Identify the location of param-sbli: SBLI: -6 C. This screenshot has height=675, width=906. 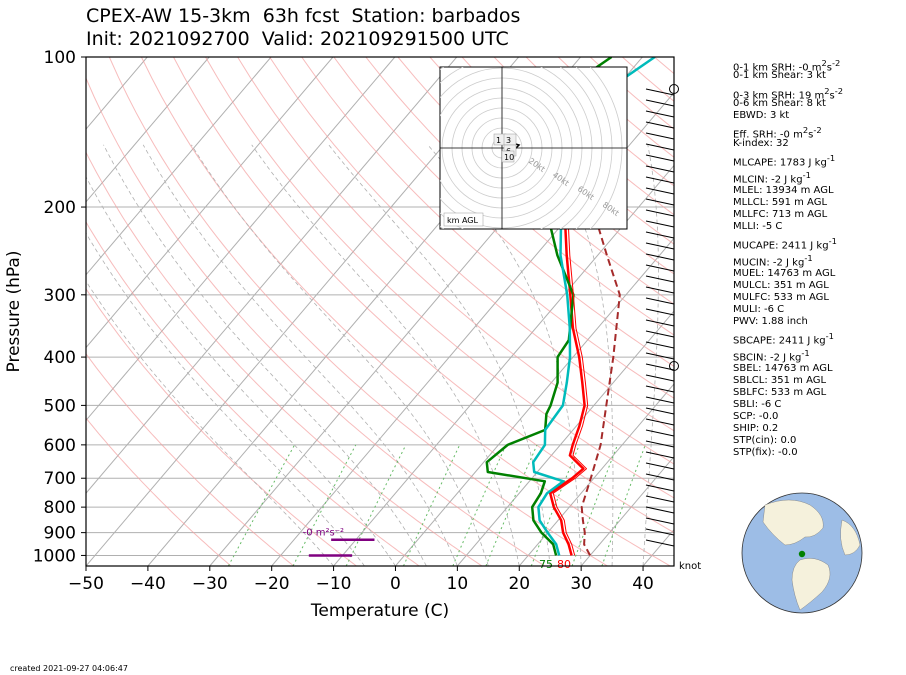
(757, 404).